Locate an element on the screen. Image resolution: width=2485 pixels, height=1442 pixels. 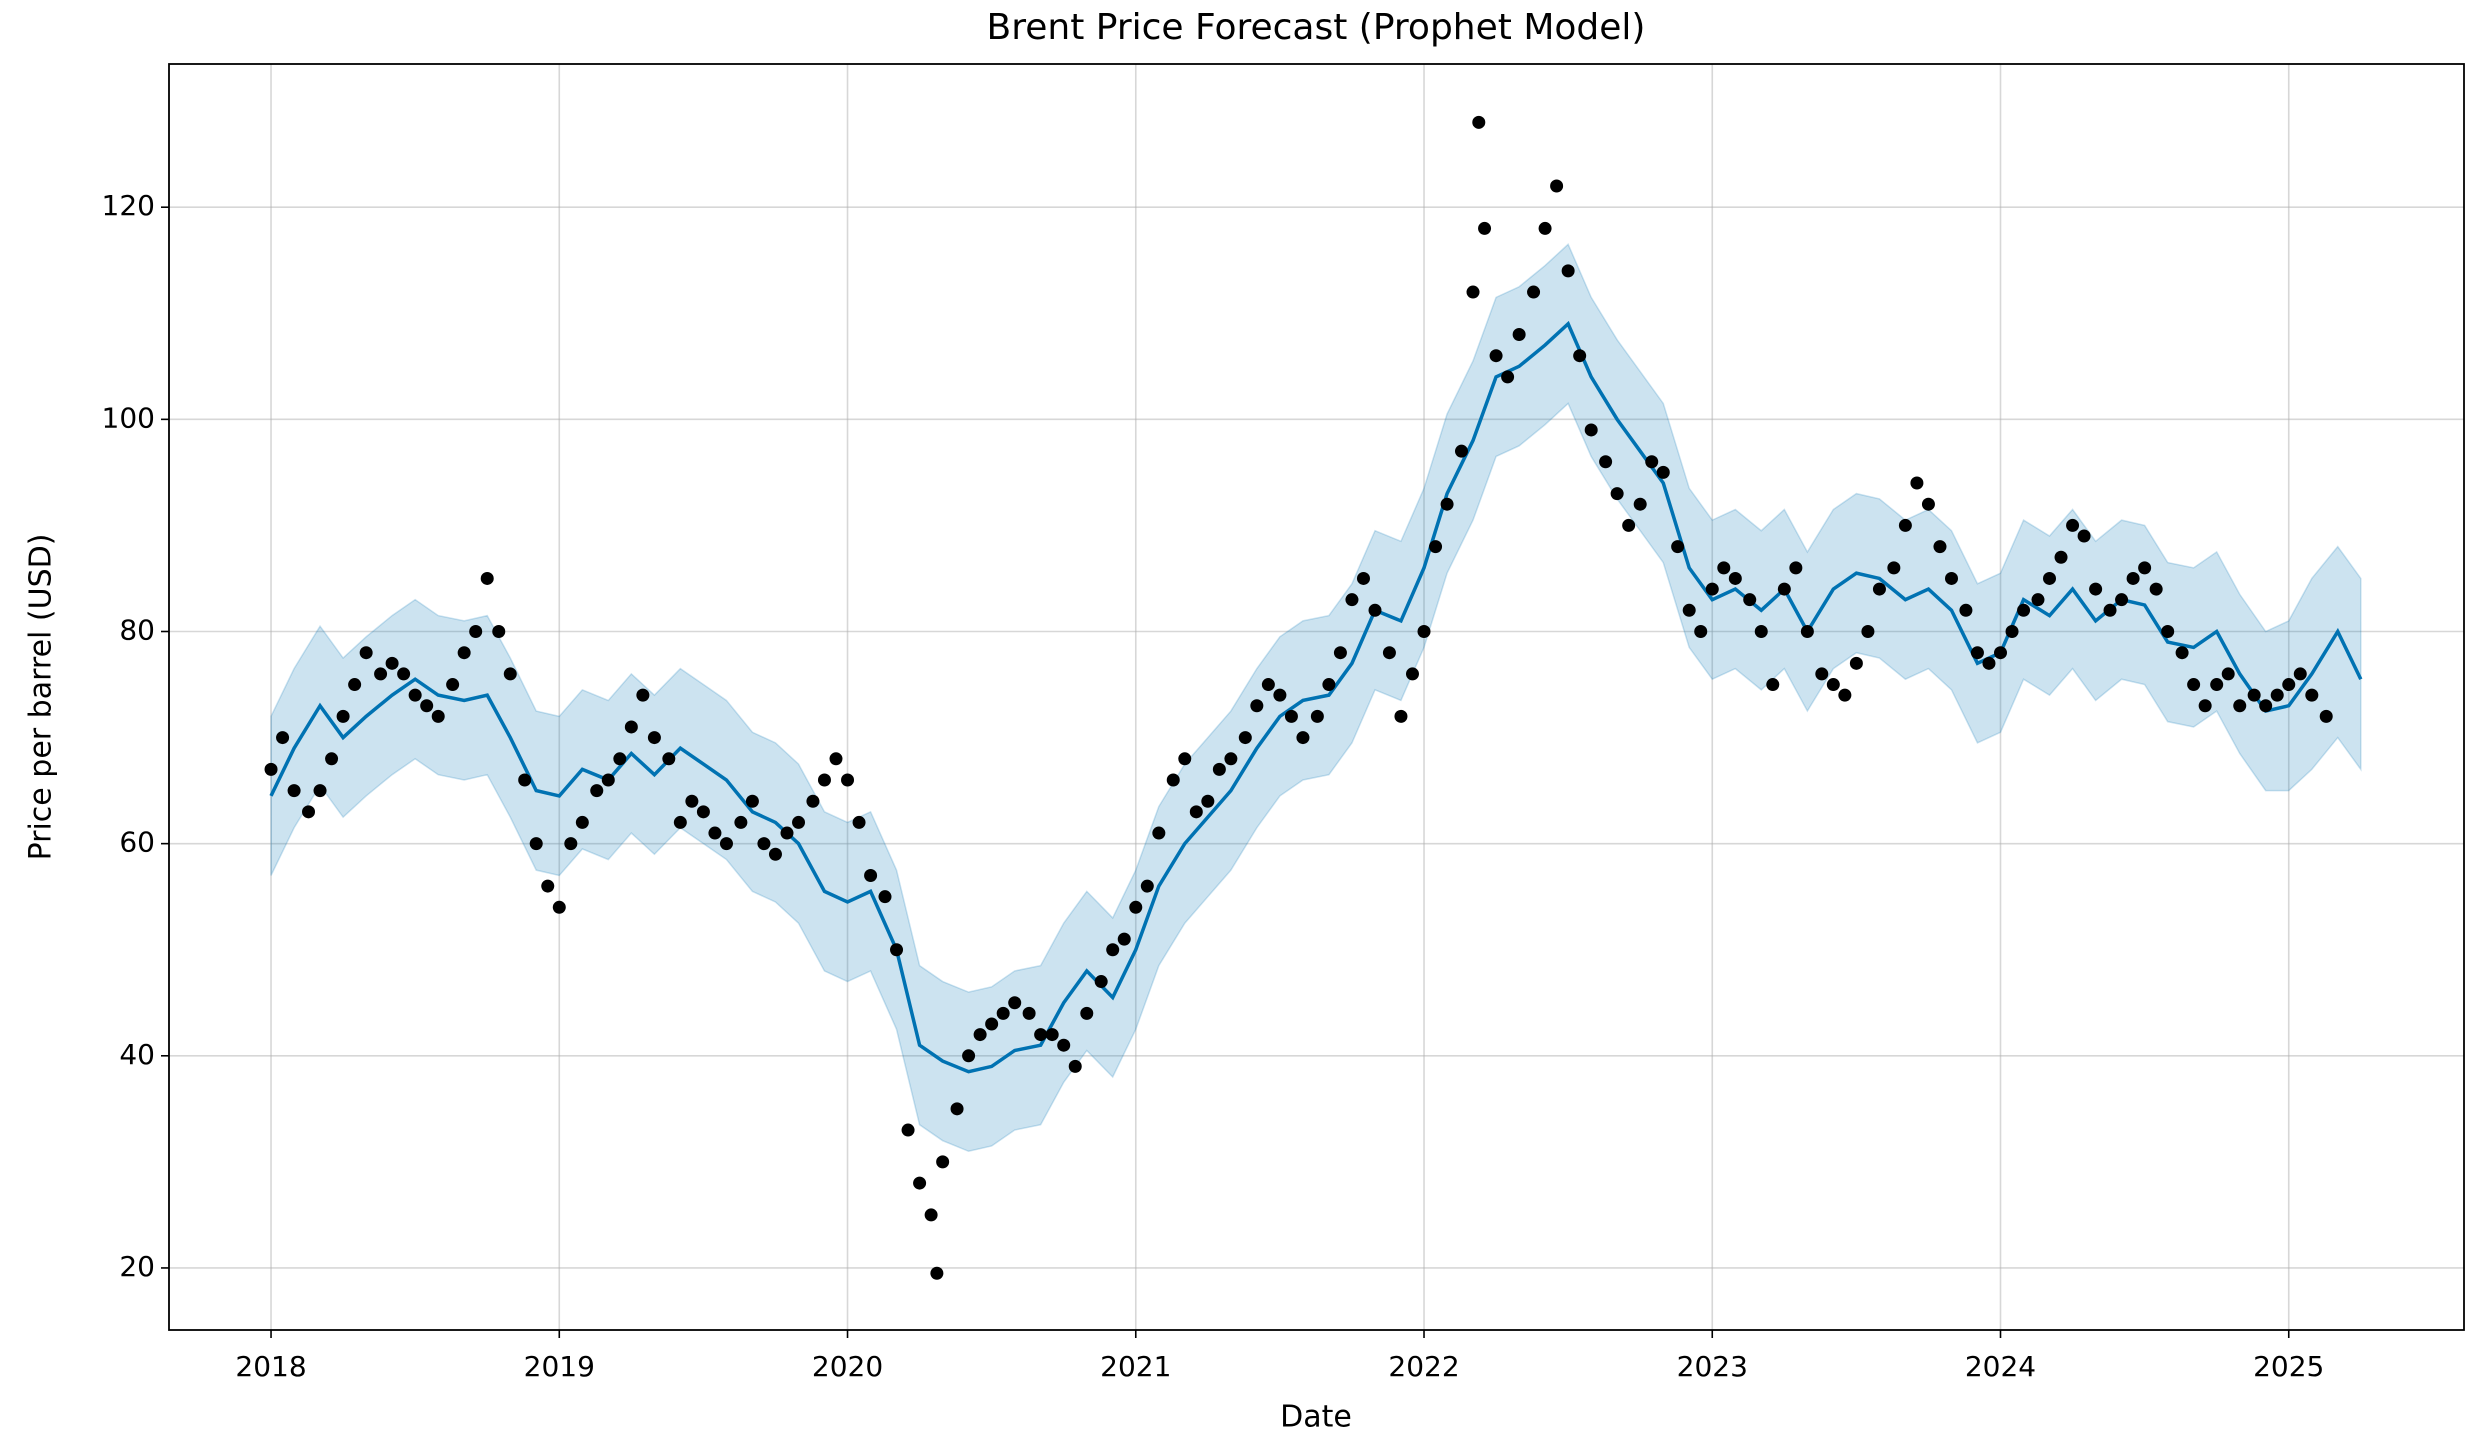
x-tick-label: 2025 is located at coordinates (2288, 1366).